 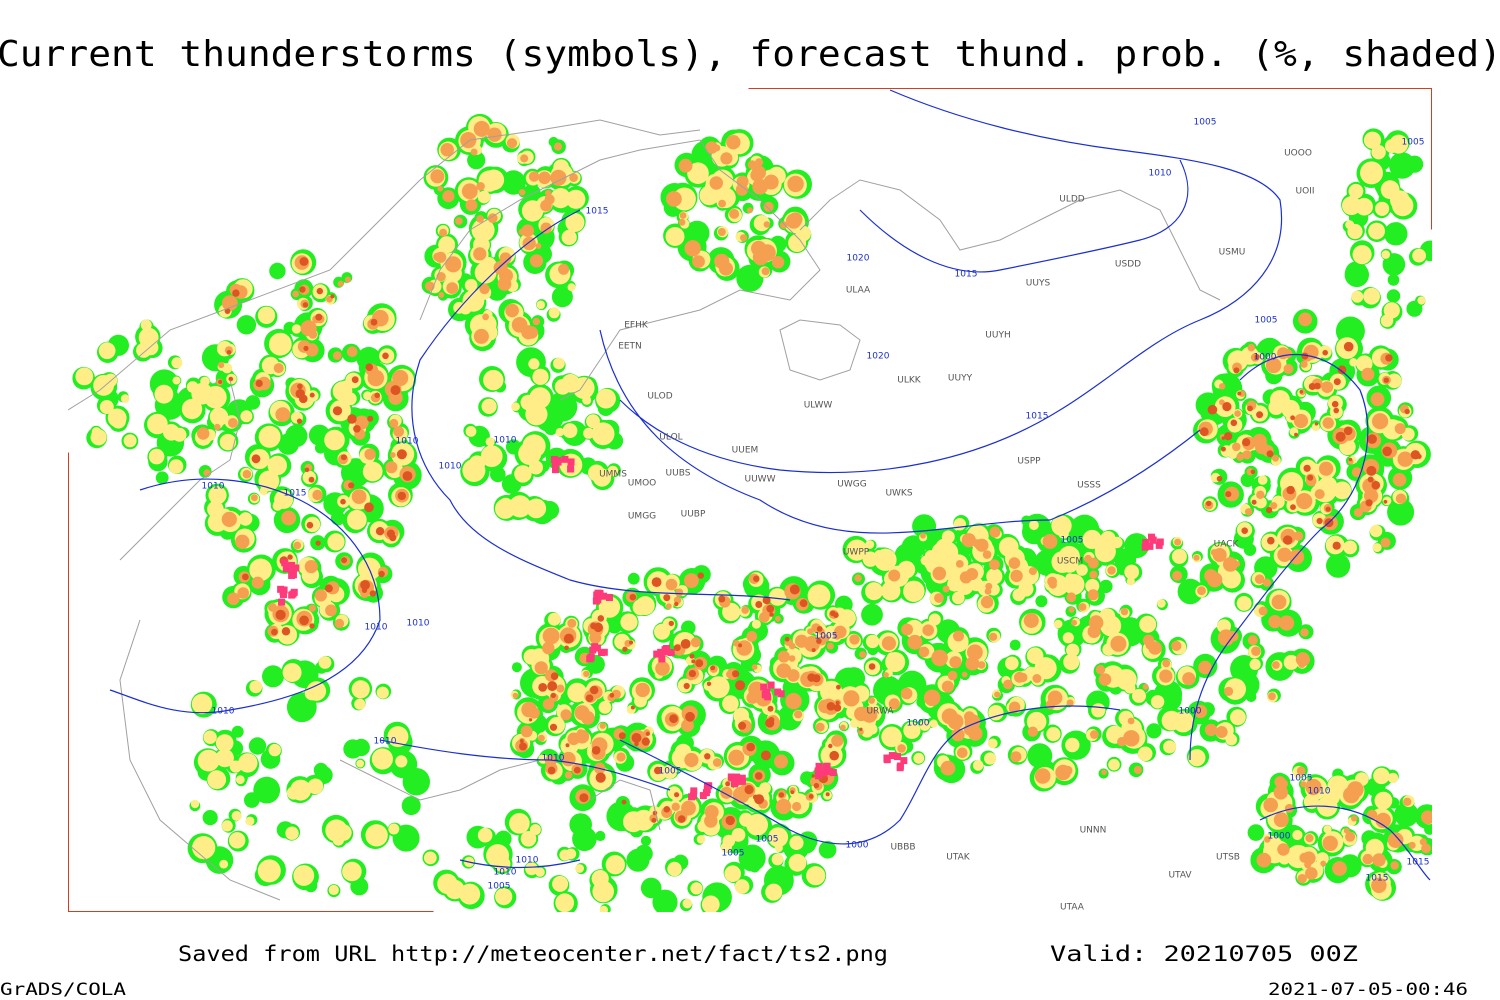 What do you see at coordinates (1305, 192) in the screenshot?
I see `station-label: UOII` at bounding box center [1305, 192].